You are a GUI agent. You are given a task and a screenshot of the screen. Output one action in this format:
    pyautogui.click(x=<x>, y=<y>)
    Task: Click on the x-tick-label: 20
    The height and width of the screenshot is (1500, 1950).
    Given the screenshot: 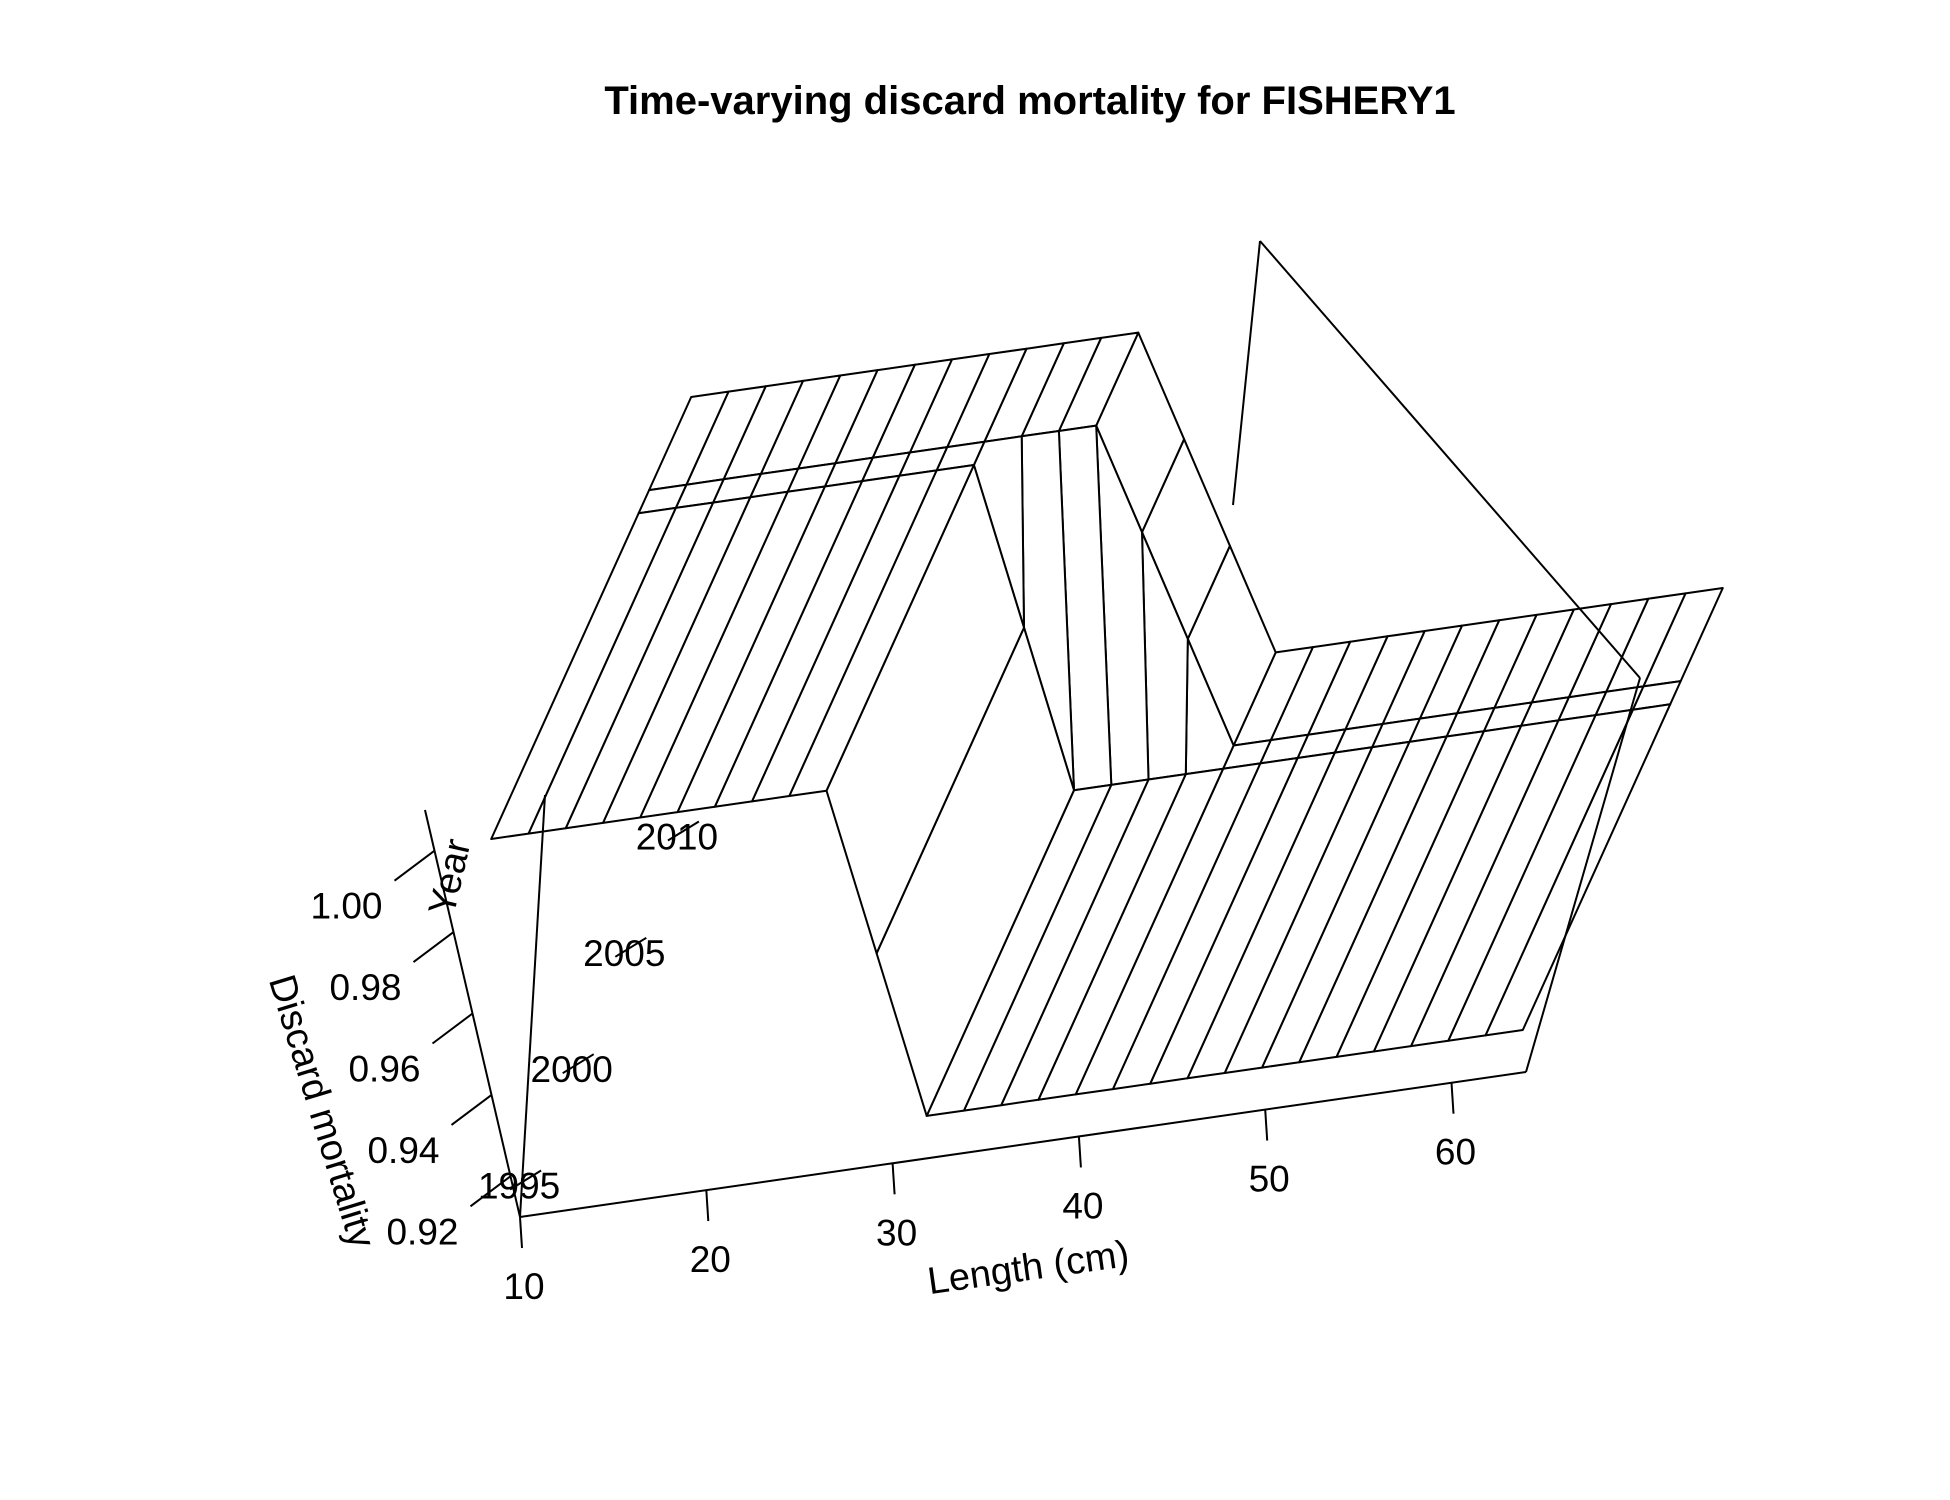 What is the action you would take?
    pyautogui.click(x=710, y=1259)
    